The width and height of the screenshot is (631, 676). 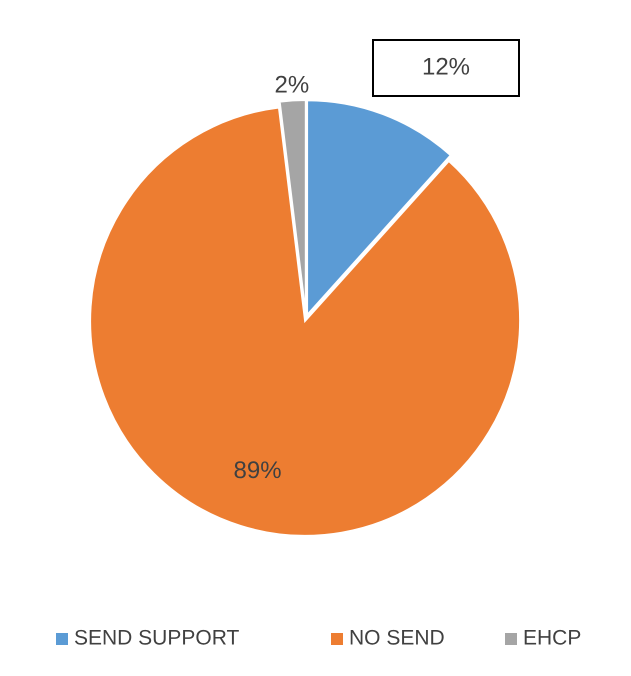 I want to click on legend-label: SEND SUPPORT, so click(x=157, y=638).